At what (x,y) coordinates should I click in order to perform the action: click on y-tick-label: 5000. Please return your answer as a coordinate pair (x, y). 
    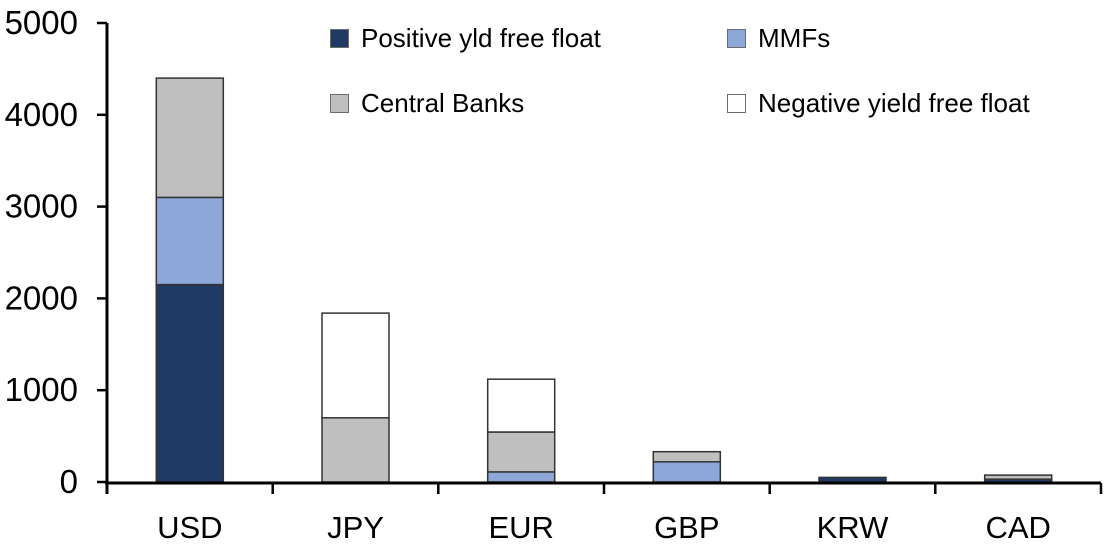
    Looking at the image, I should click on (41, 22).